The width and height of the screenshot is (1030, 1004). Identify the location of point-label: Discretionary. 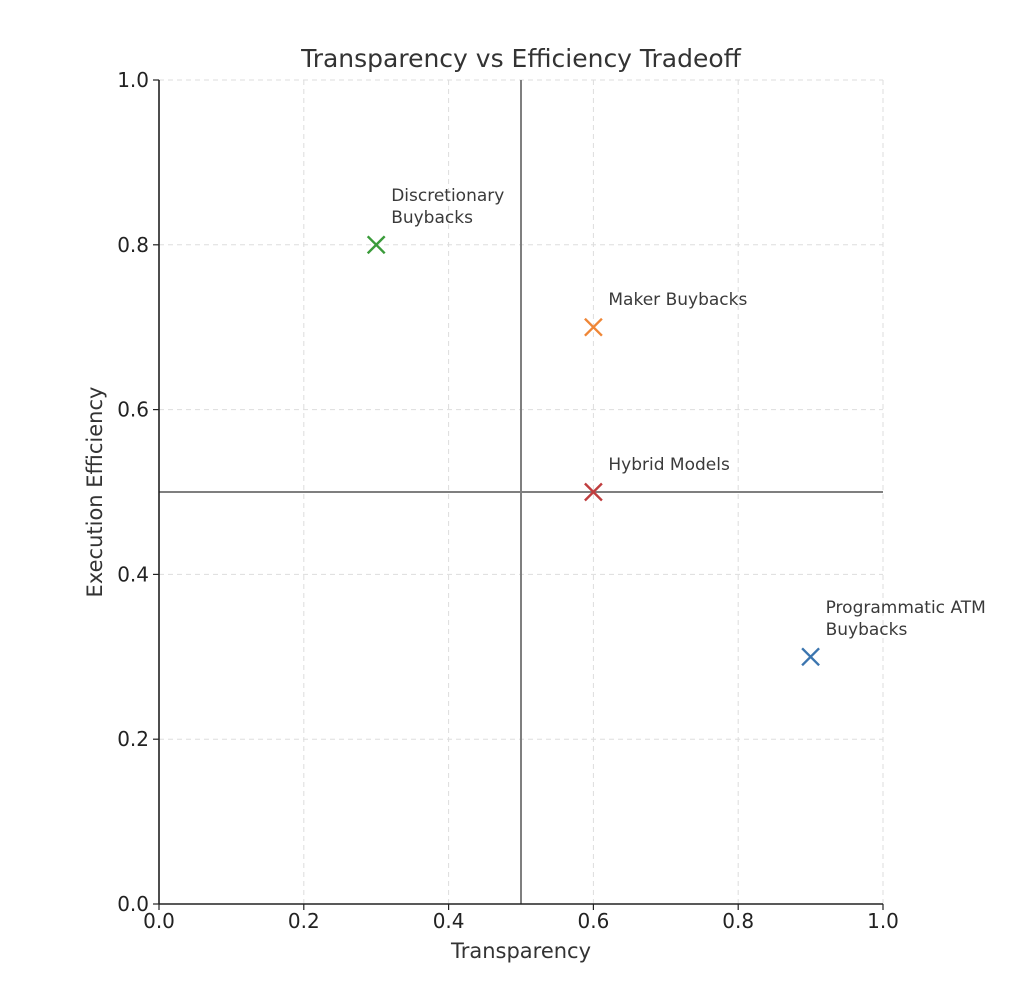
(447, 196).